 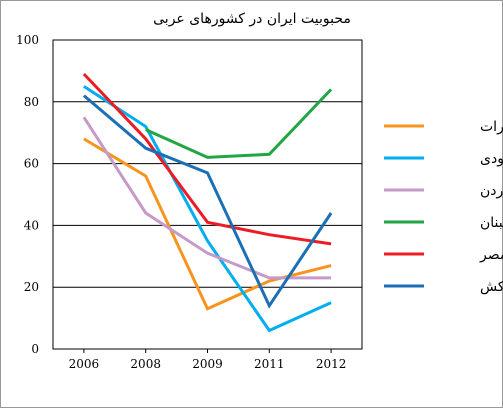 What do you see at coordinates (31, 102) in the screenshot?
I see `y-tick-label: 80` at bounding box center [31, 102].